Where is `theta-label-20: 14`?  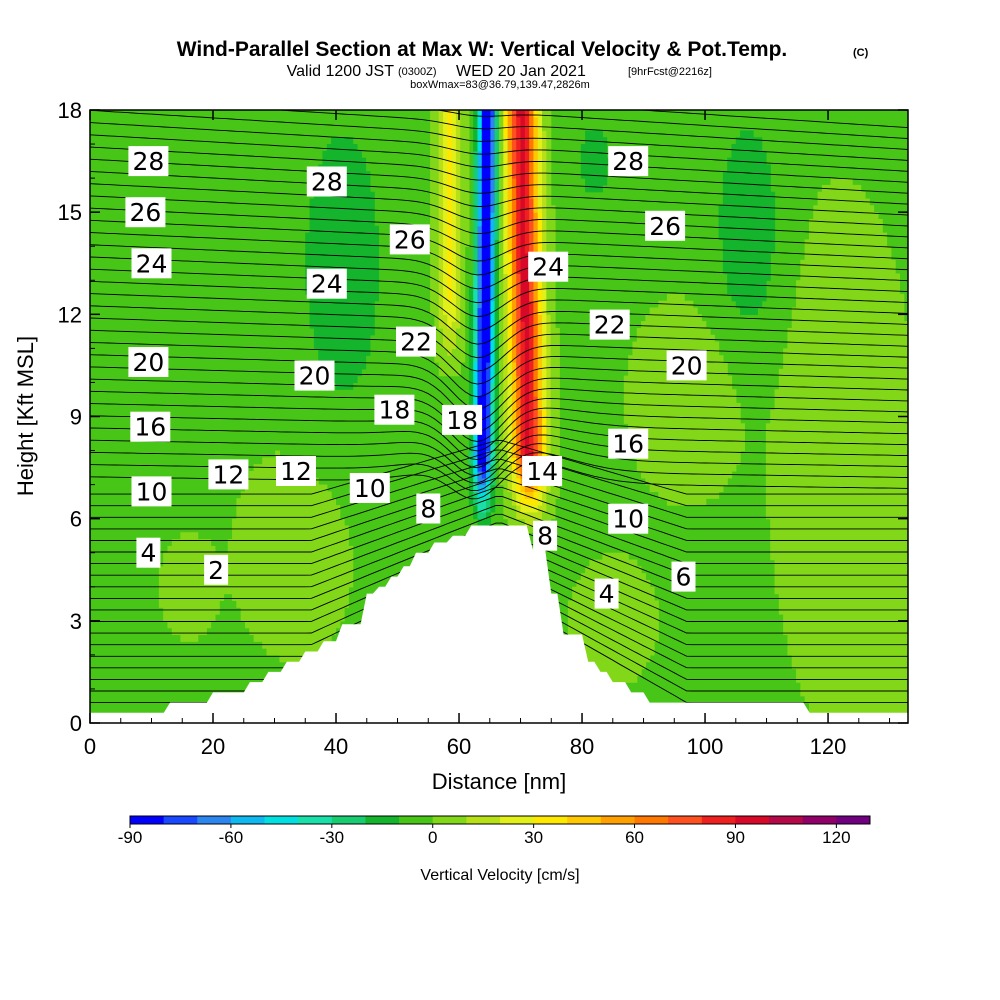 theta-label-20: 14 is located at coordinates (542, 471).